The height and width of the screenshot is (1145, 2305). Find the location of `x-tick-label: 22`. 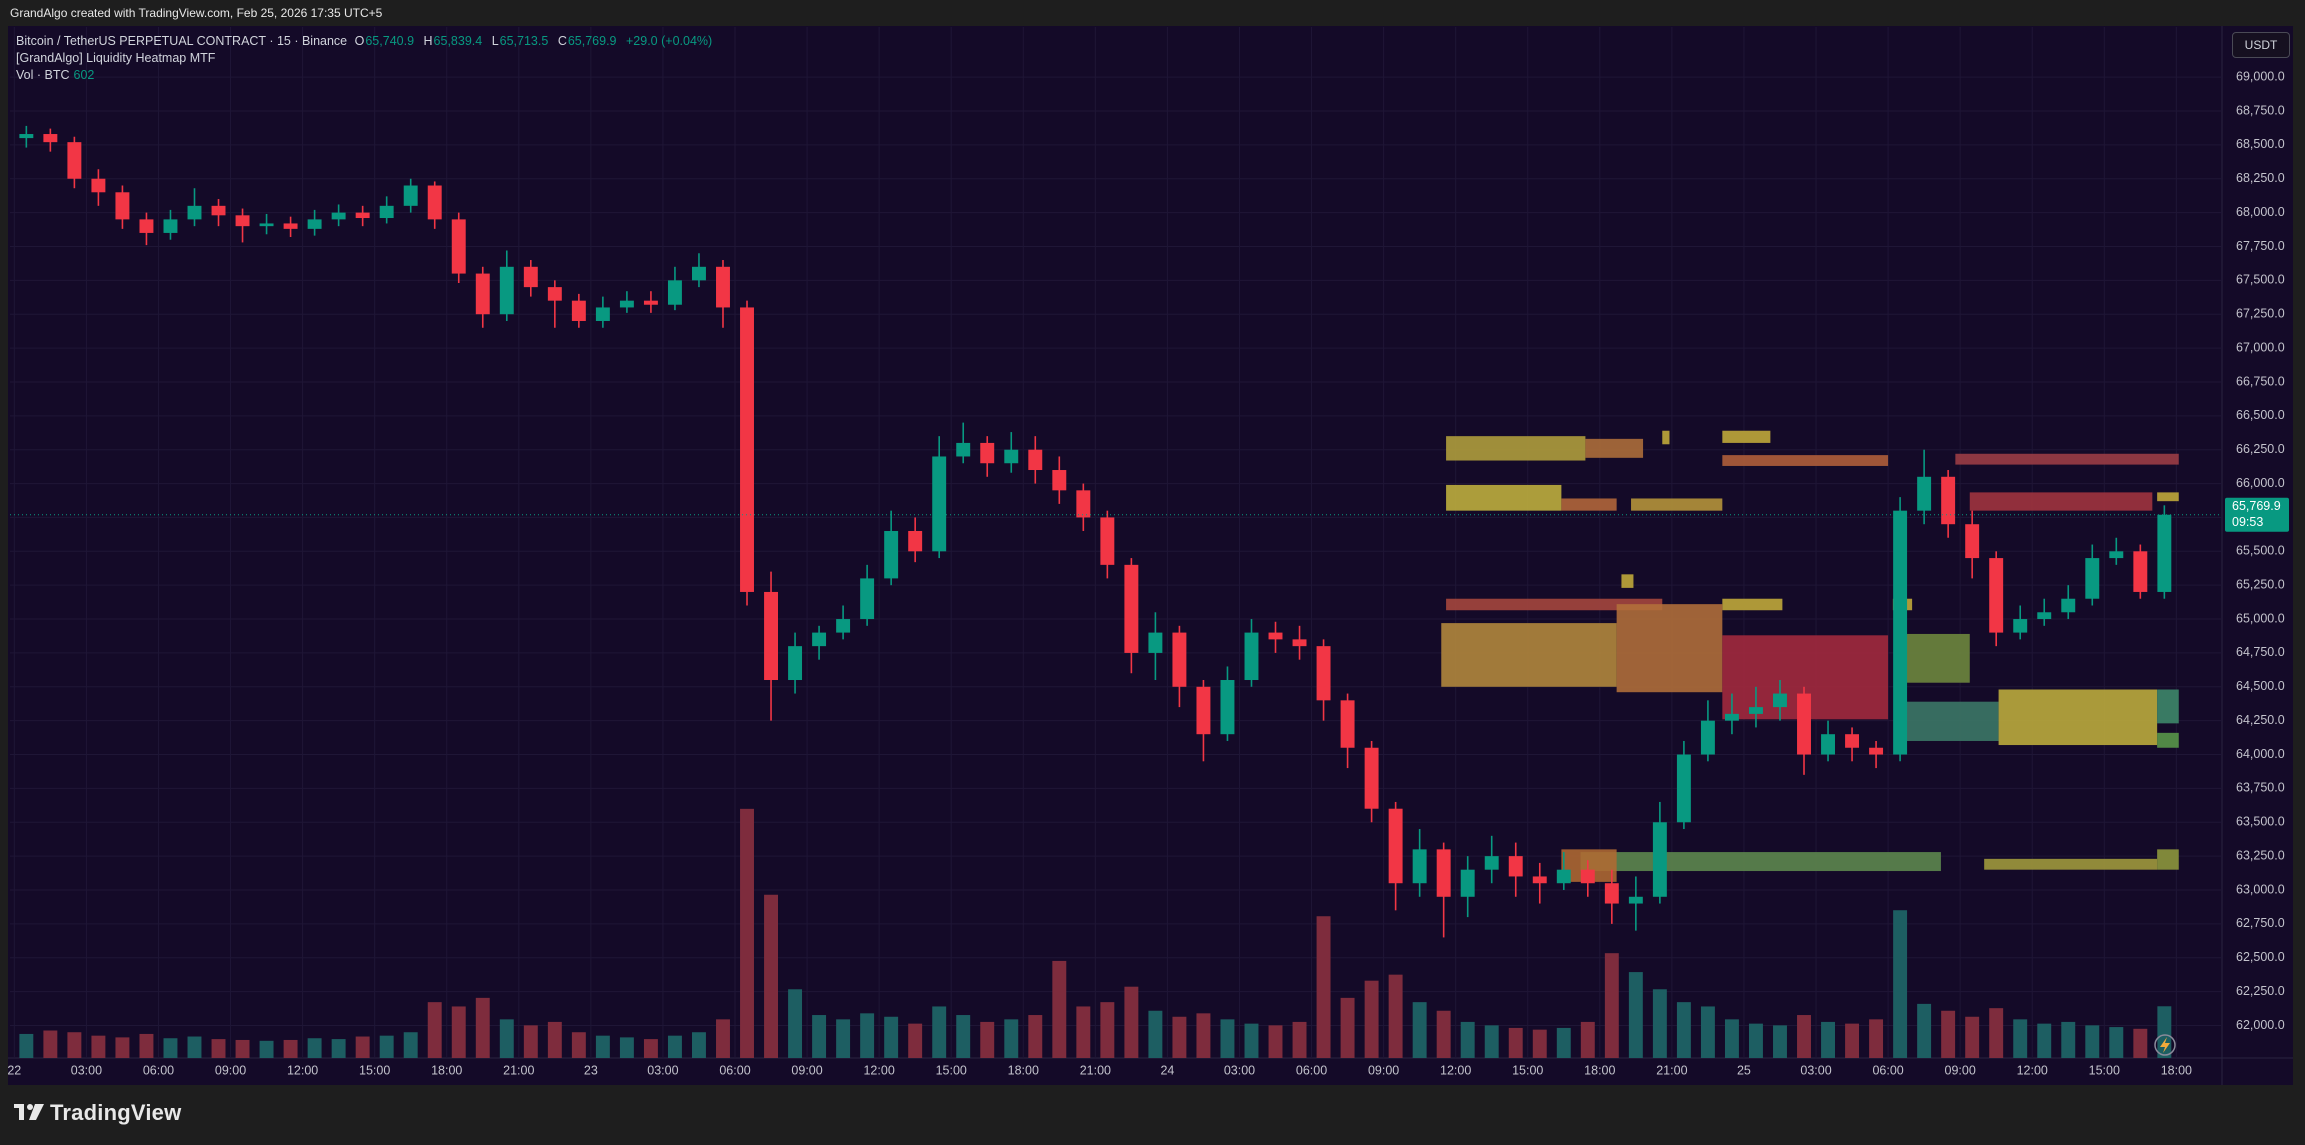

x-tick-label: 22 is located at coordinates (14, 1070).